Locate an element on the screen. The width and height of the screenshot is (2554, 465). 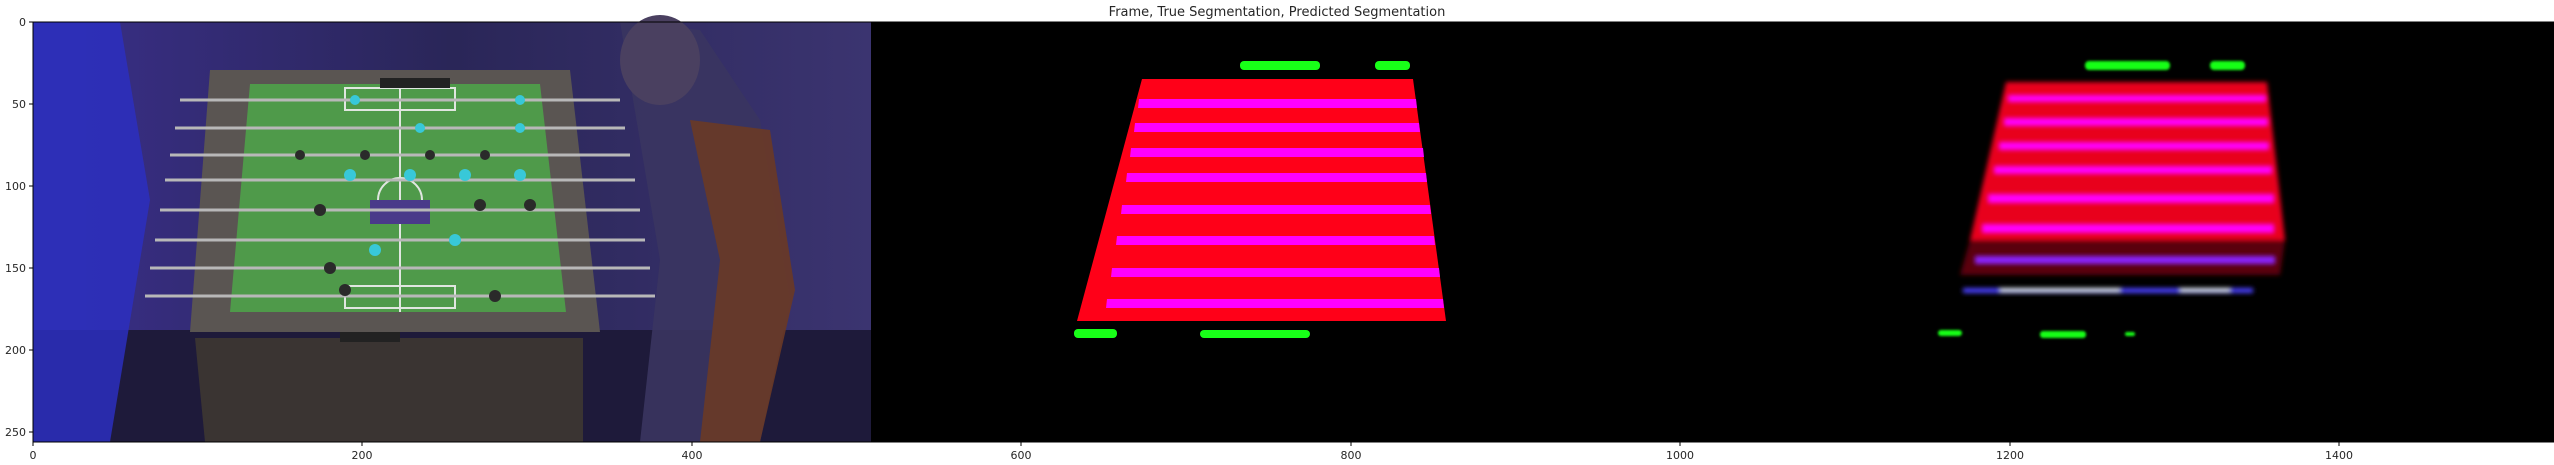
x-axis: 0 200 400 600 800 1000 1200 1400 is located at coordinates (1191, 452).